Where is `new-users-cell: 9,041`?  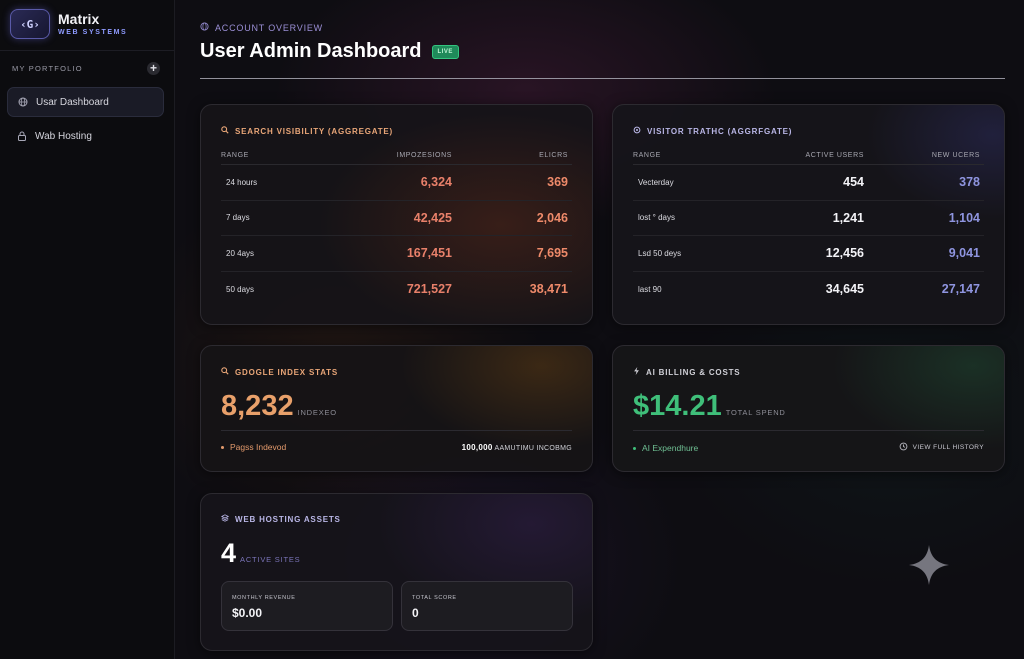
new-users-cell: 9,041 is located at coordinates (964, 253).